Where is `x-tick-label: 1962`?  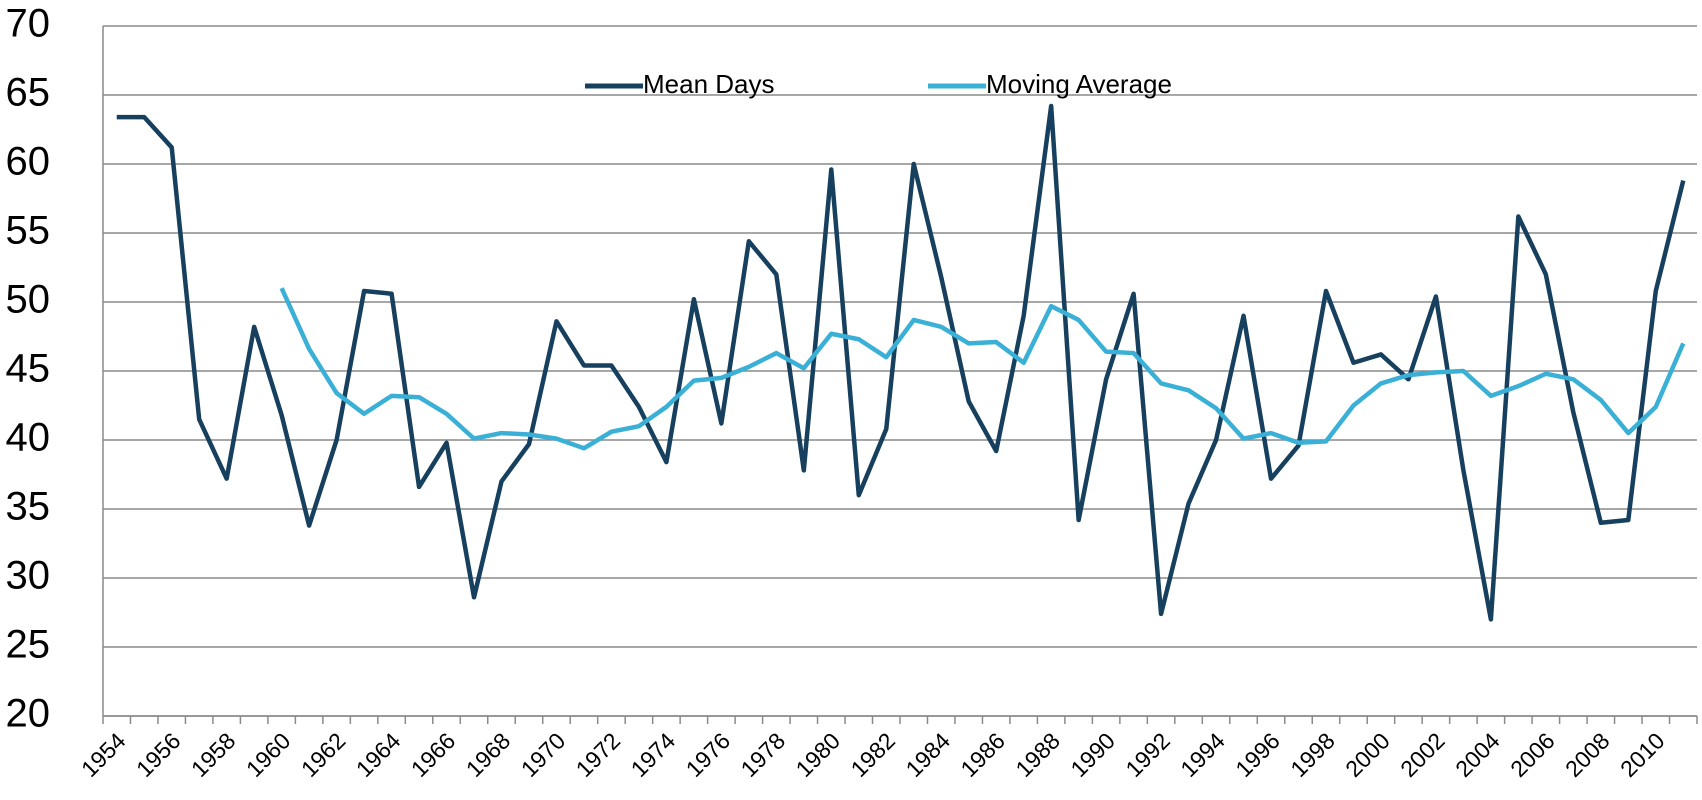
x-tick-label: 1962 is located at coordinates (323, 754).